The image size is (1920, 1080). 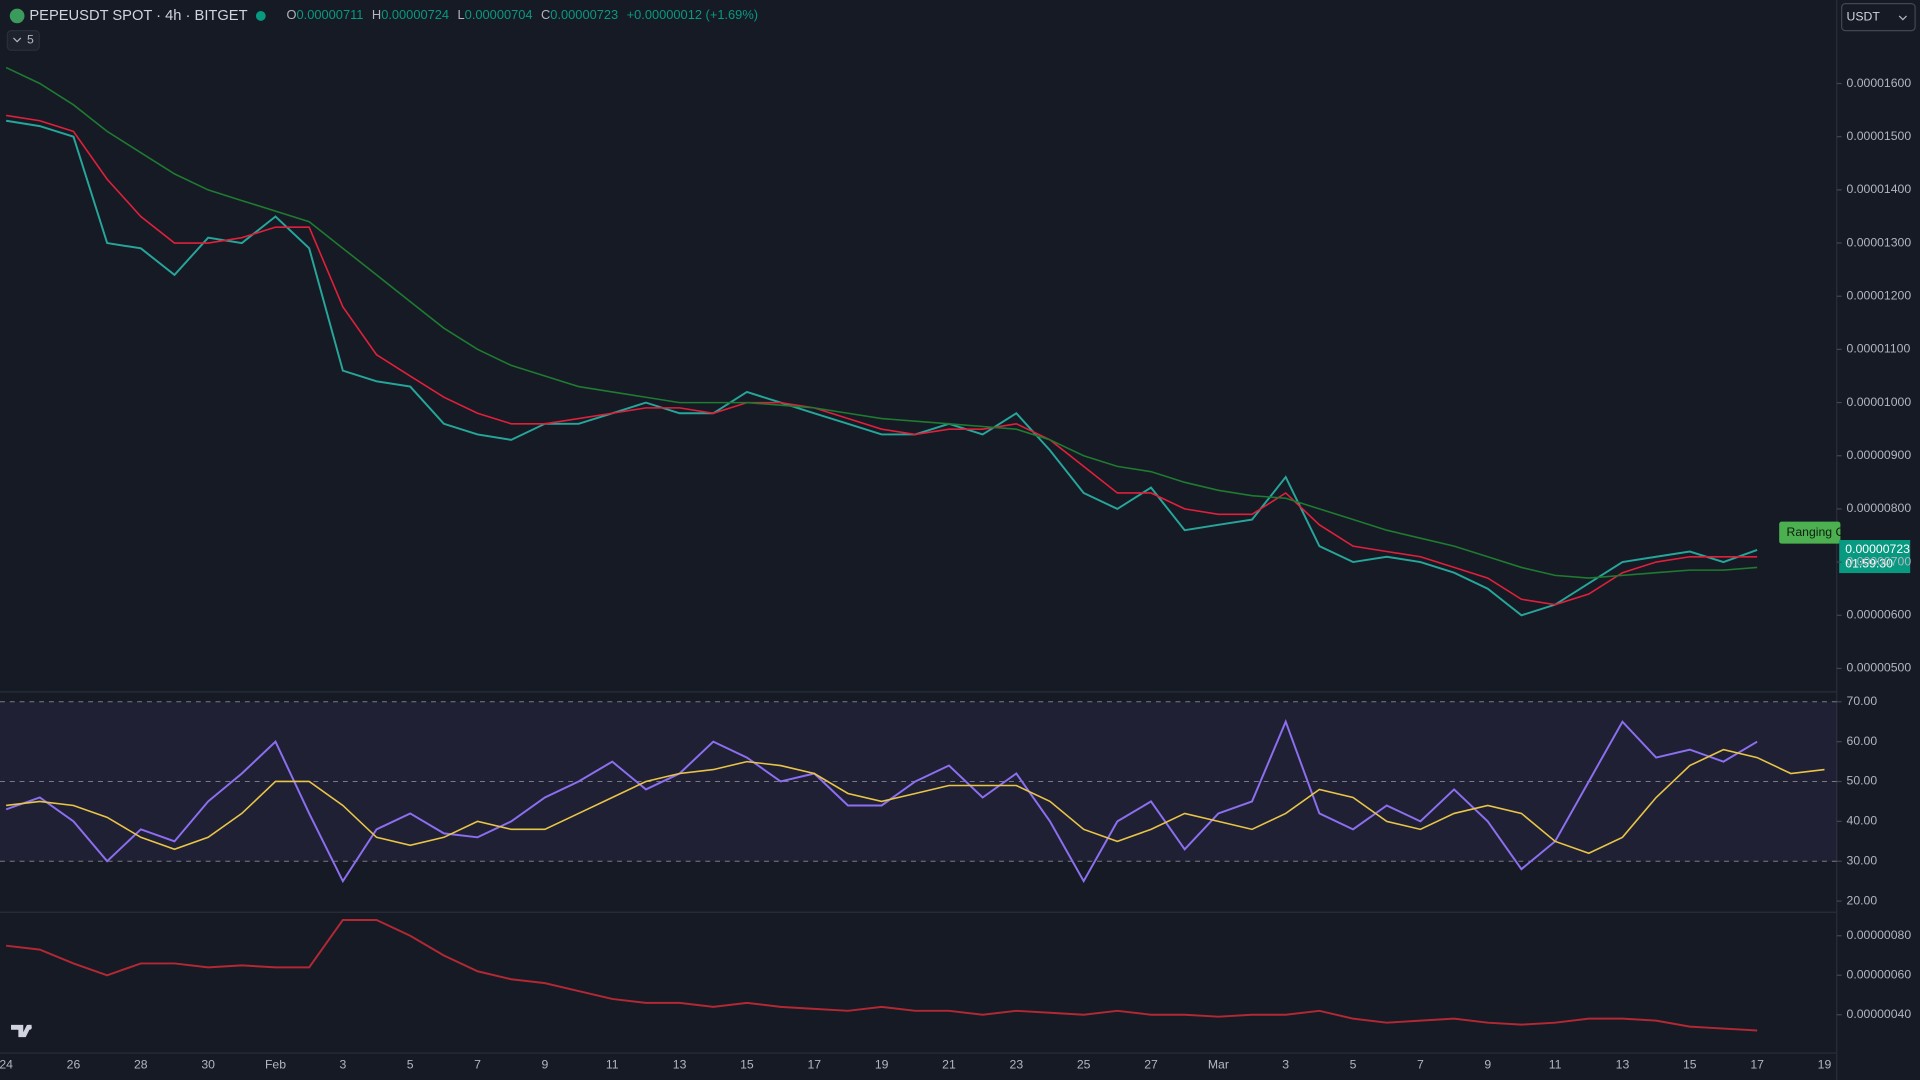 What do you see at coordinates (275, 1065) in the screenshot?
I see `x-tick-label: Feb` at bounding box center [275, 1065].